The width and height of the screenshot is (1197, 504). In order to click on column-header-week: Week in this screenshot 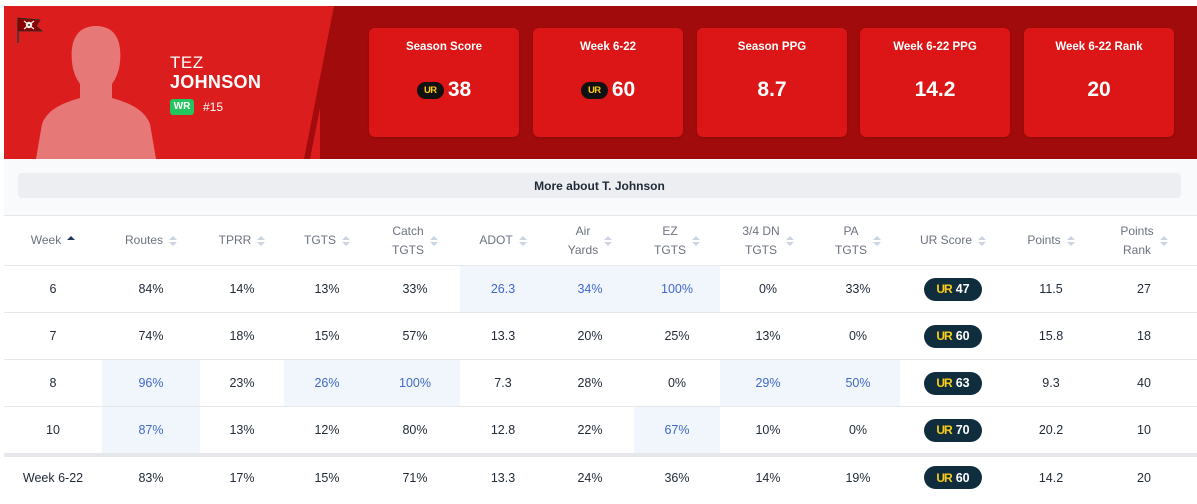, I will do `click(53, 240)`.